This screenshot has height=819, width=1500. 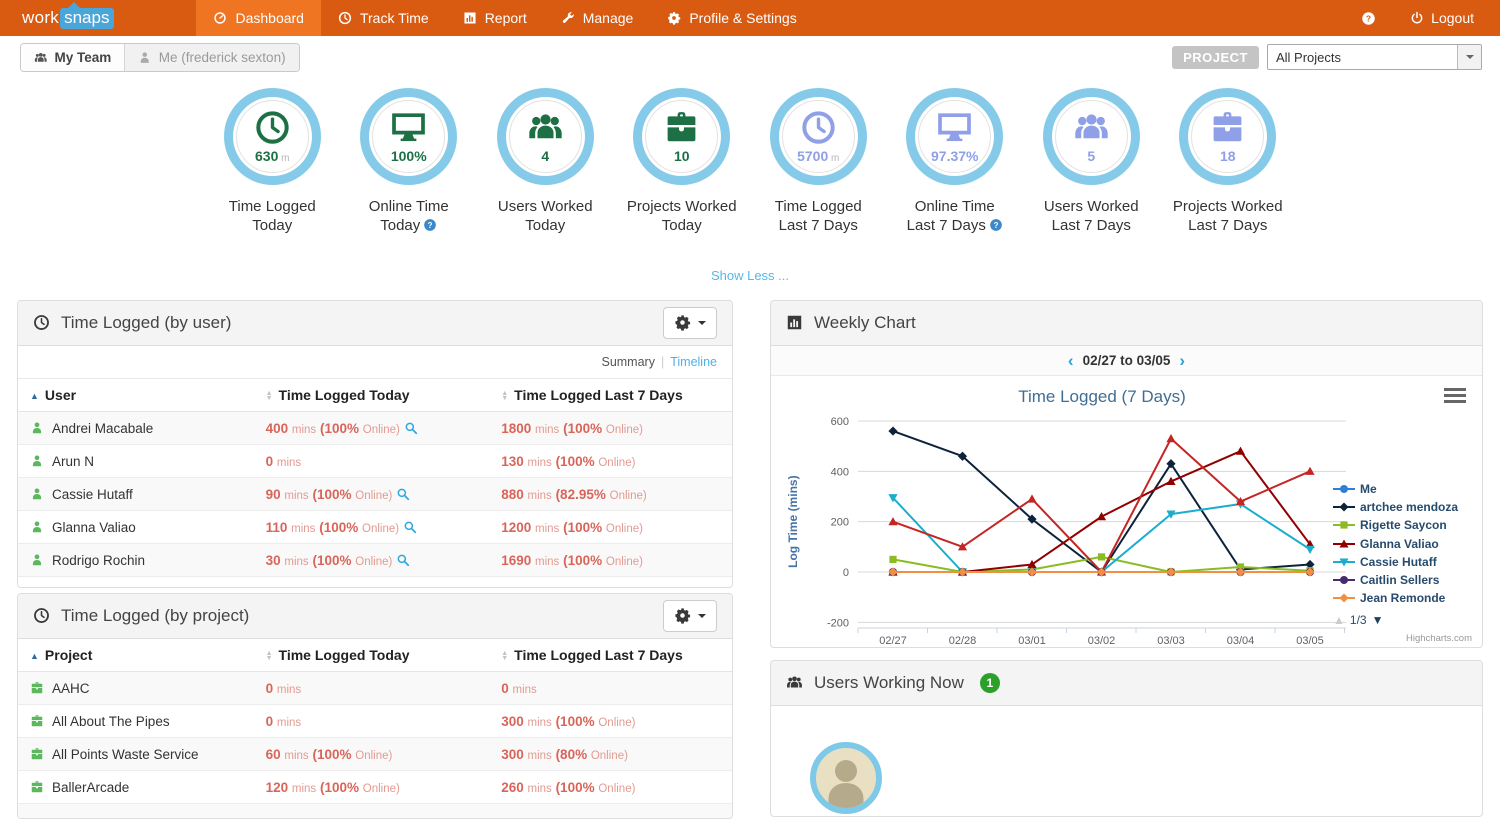 What do you see at coordinates (383, 18) in the screenshot?
I see `nav-item-track-time: Track Time` at bounding box center [383, 18].